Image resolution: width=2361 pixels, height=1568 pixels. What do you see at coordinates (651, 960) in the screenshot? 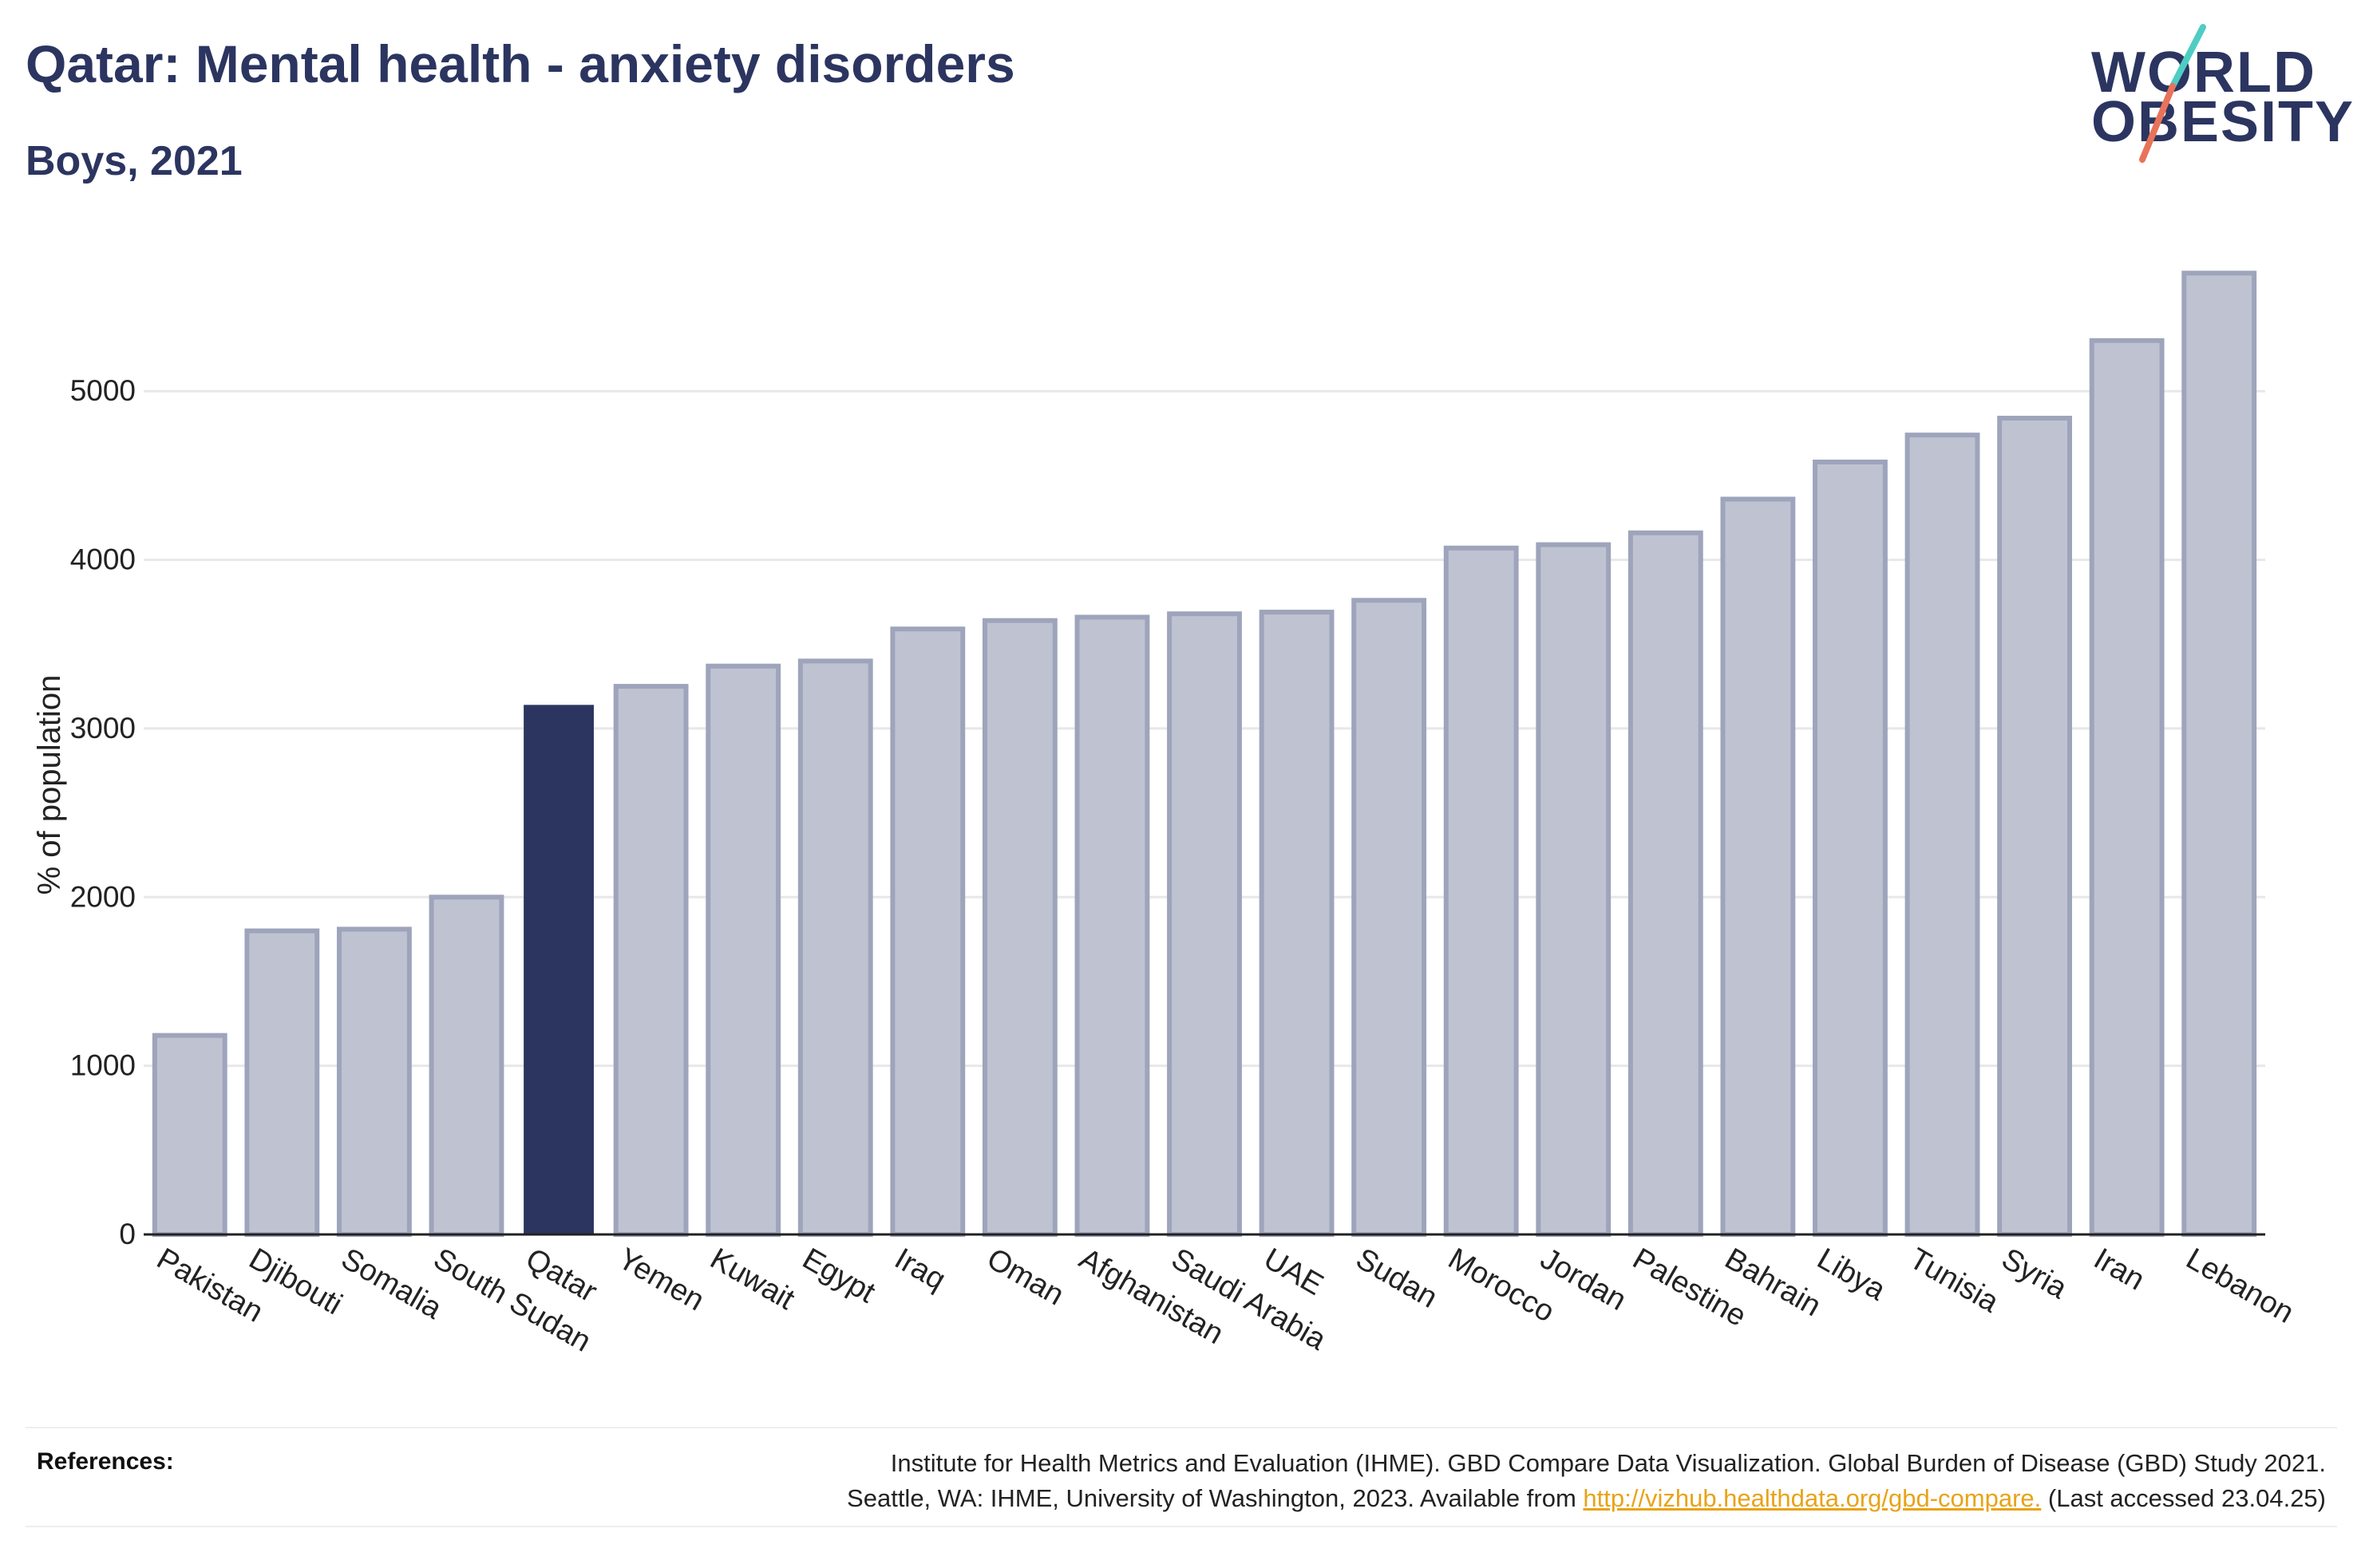
I see `bar-yemen` at bounding box center [651, 960].